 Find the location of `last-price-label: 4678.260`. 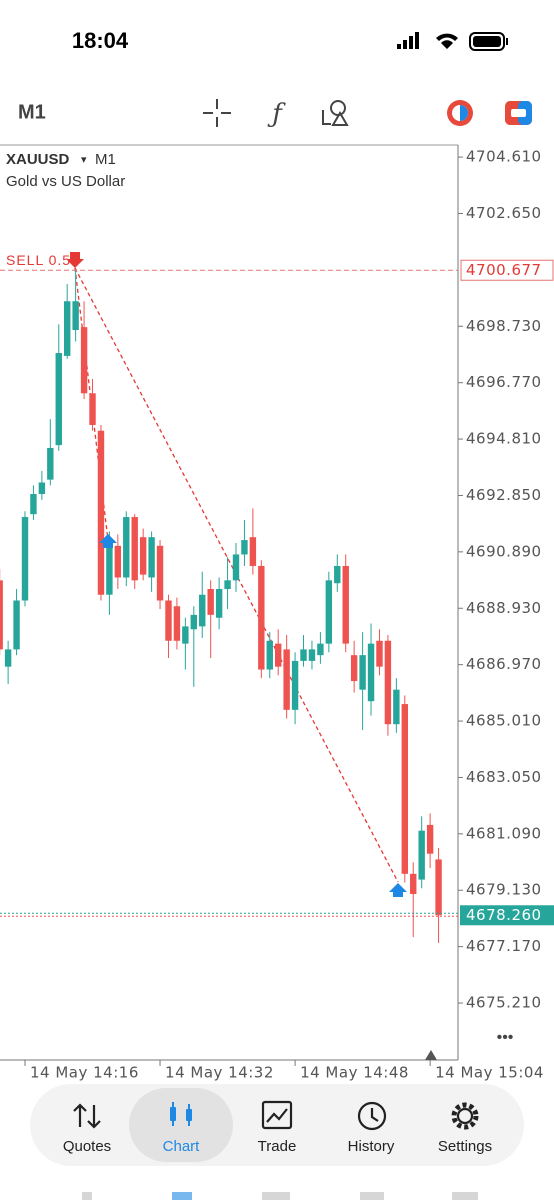

last-price-label: 4678.260 is located at coordinates (504, 915).